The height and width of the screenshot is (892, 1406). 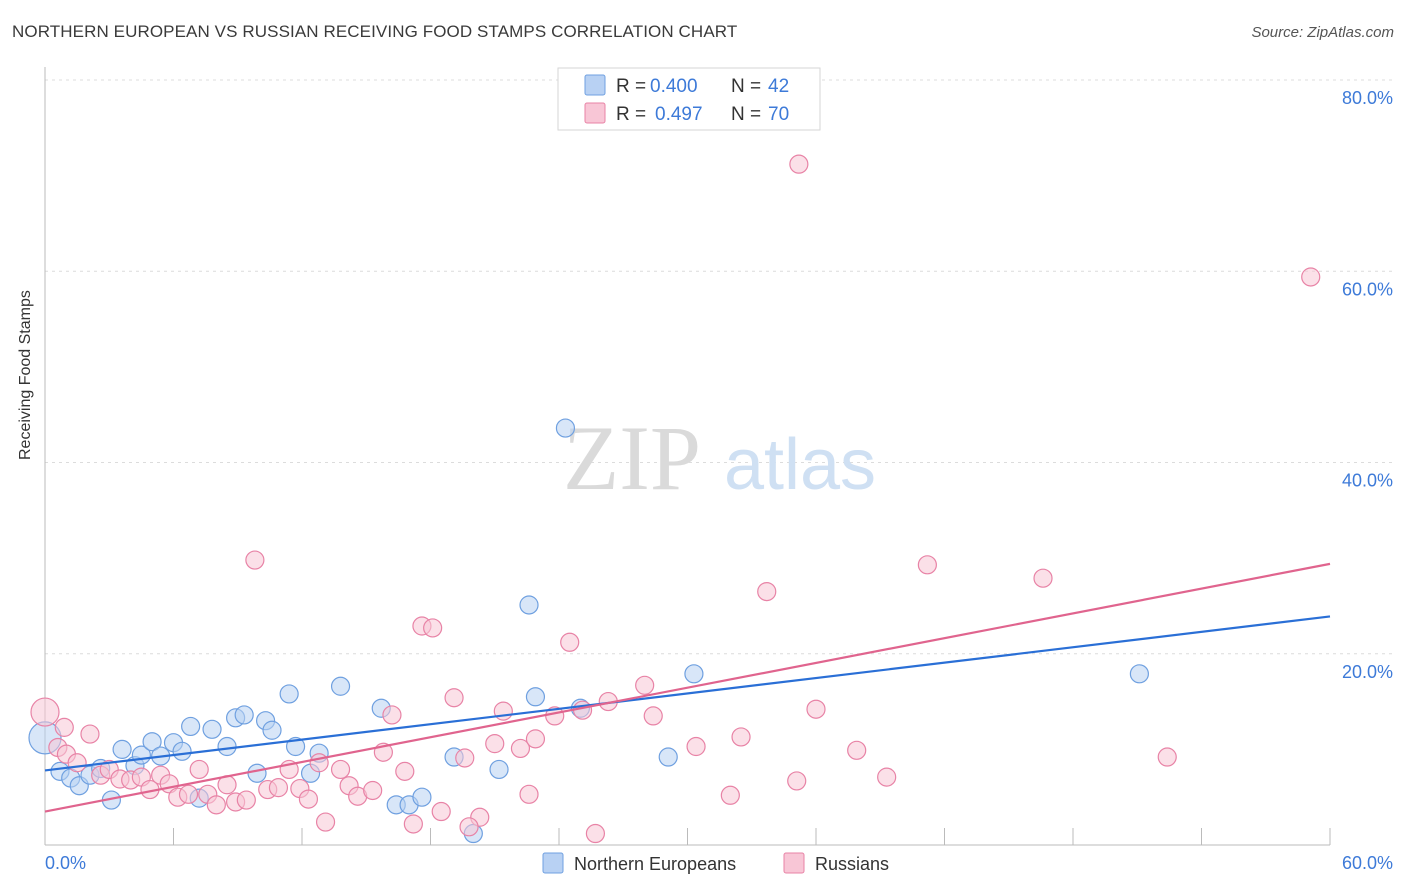 What do you see at coordinates (800, 465) in the screenshot?
I see `watermark-atlas: atlas` at bounding box center [800, 465].